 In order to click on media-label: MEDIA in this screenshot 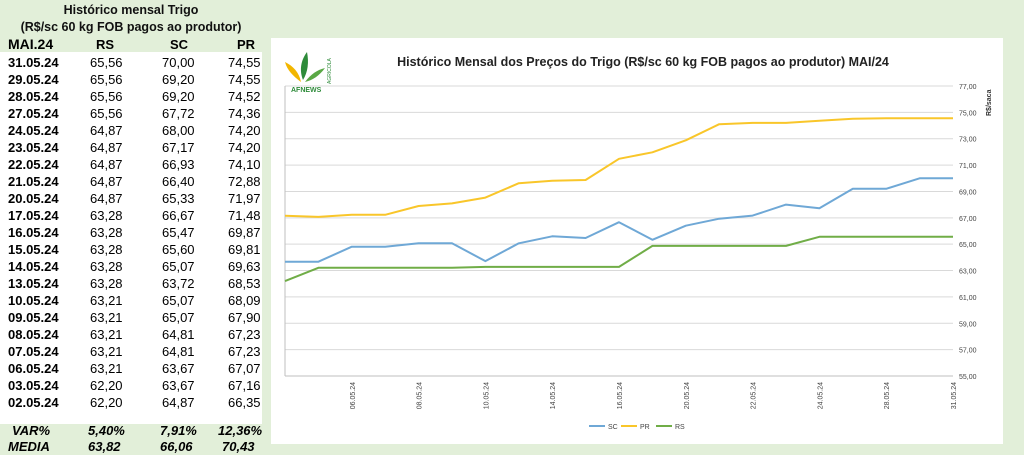, I will do `click(29, 446)`.